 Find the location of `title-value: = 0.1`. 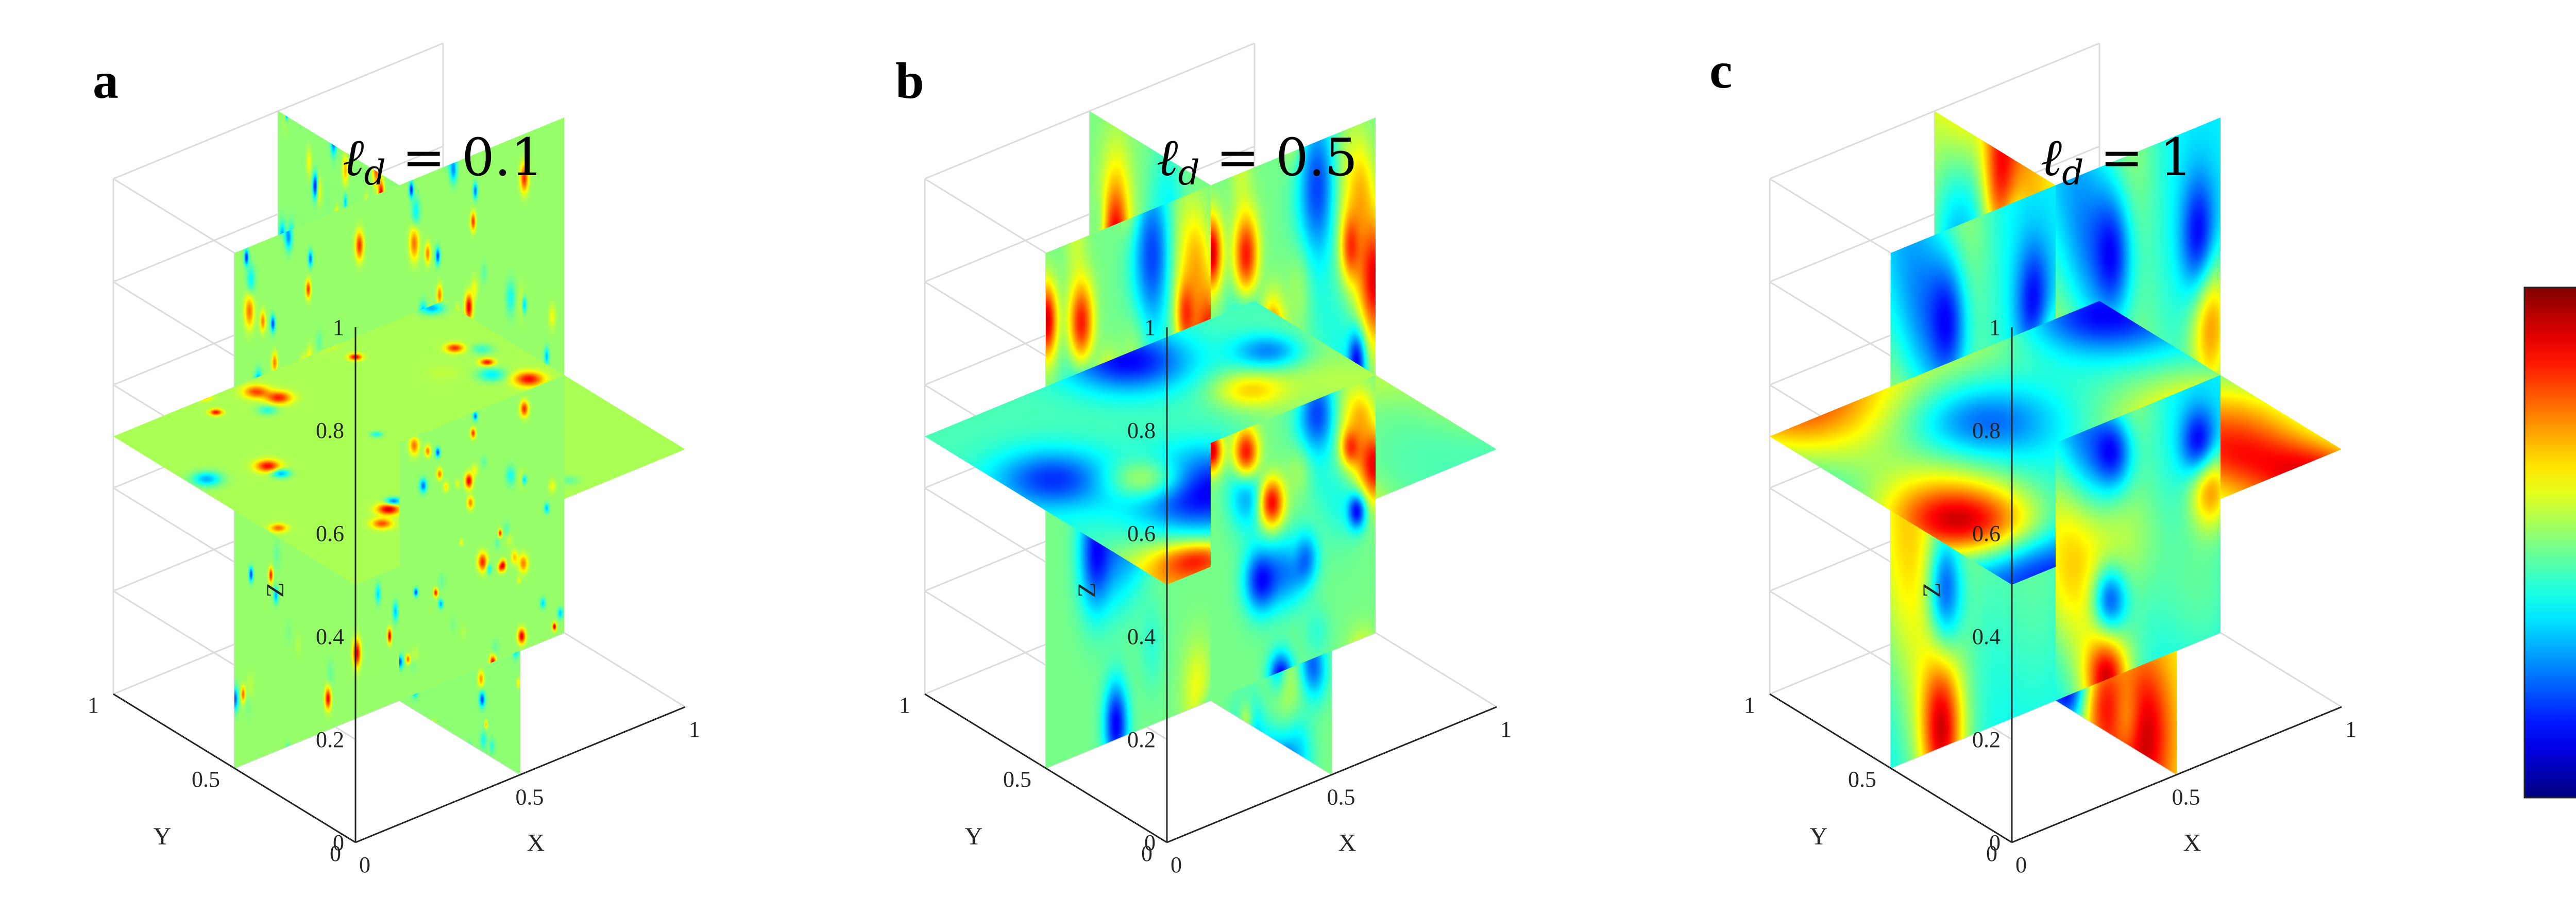

title-value: = 0.1 is located at coordinates (465, 158).